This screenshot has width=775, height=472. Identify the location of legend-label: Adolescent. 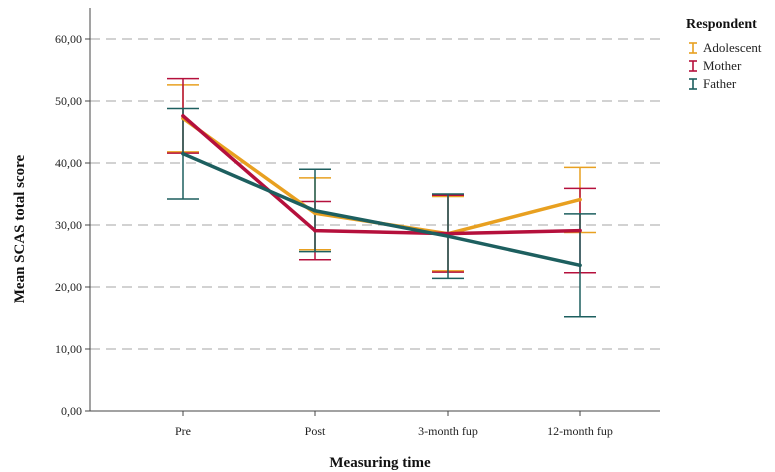
(732, 47).